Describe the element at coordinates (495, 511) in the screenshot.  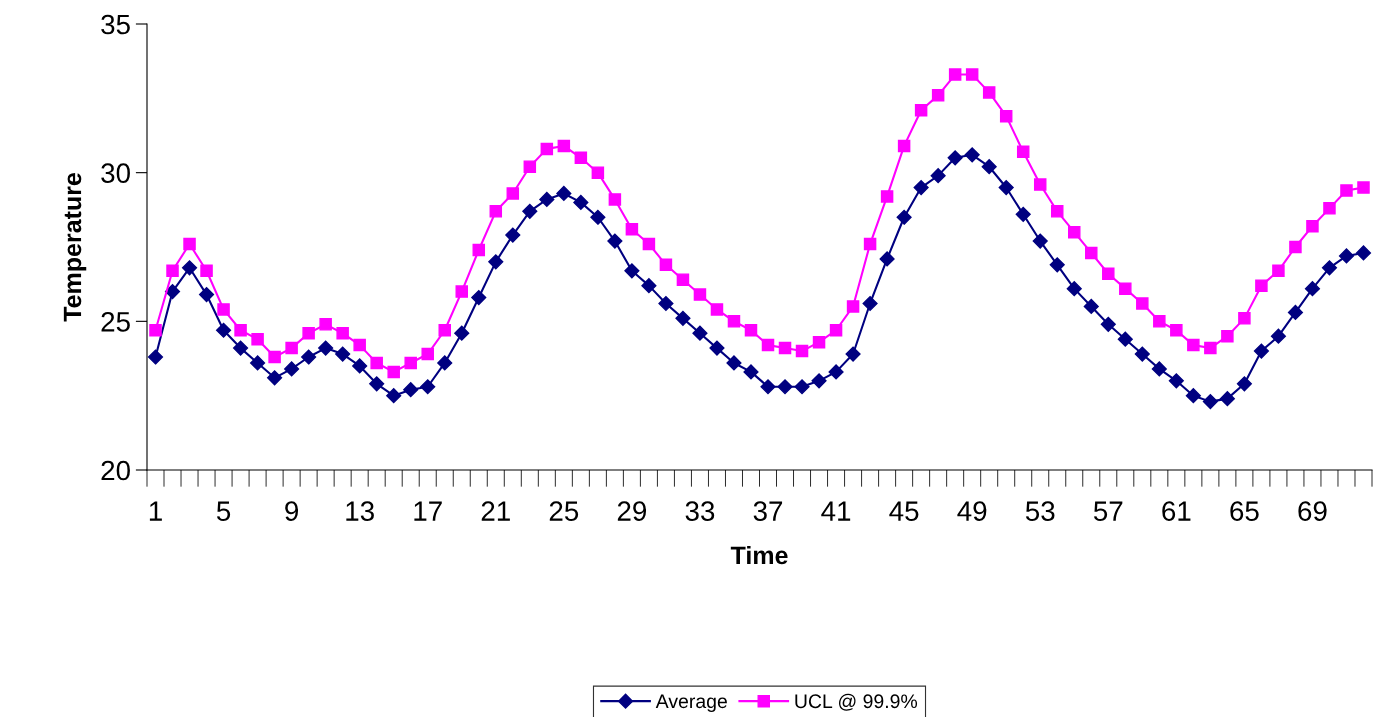
I see `x-tick-label: 21` at that location.